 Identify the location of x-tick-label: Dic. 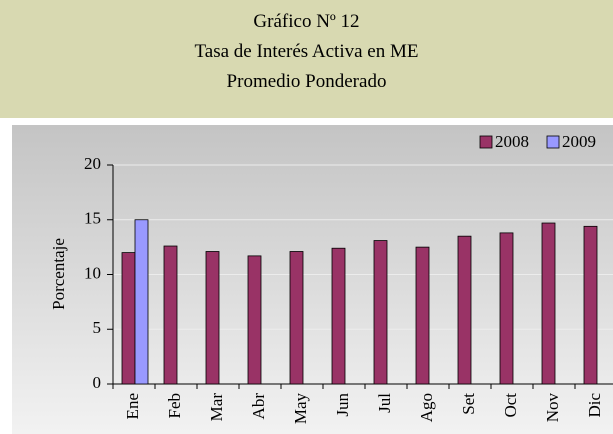
(594, 405).